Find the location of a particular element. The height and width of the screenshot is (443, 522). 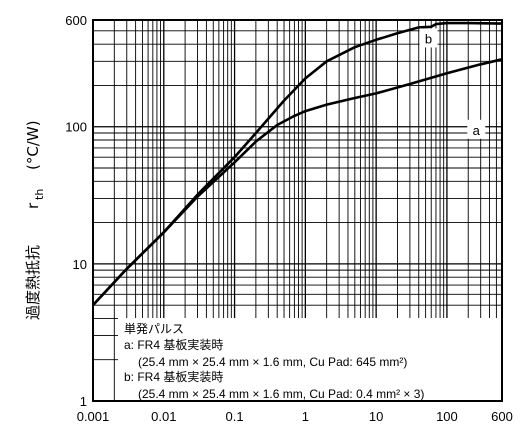

y-tick-label: 10 is located at coordinates (80, 264).